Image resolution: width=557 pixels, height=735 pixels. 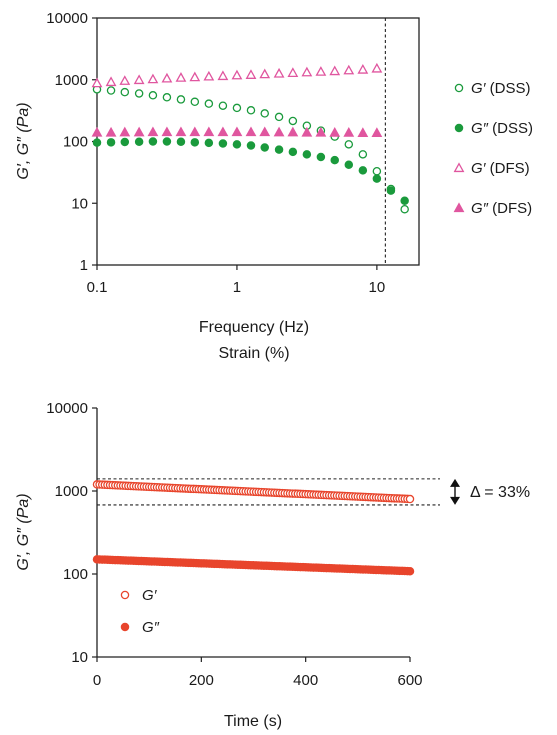 What do you see at coordinates (493, 148) in the screenshot?
I see `top-legend: G′ (DSS) G″ (DSS) G′ (DFS) G″ (DFS)` at bounding box center [493, 148].